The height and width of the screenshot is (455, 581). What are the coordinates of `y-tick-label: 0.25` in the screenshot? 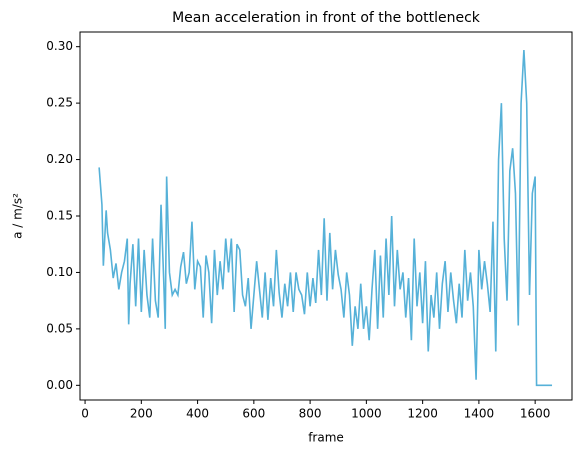 It's located at (59, 103).